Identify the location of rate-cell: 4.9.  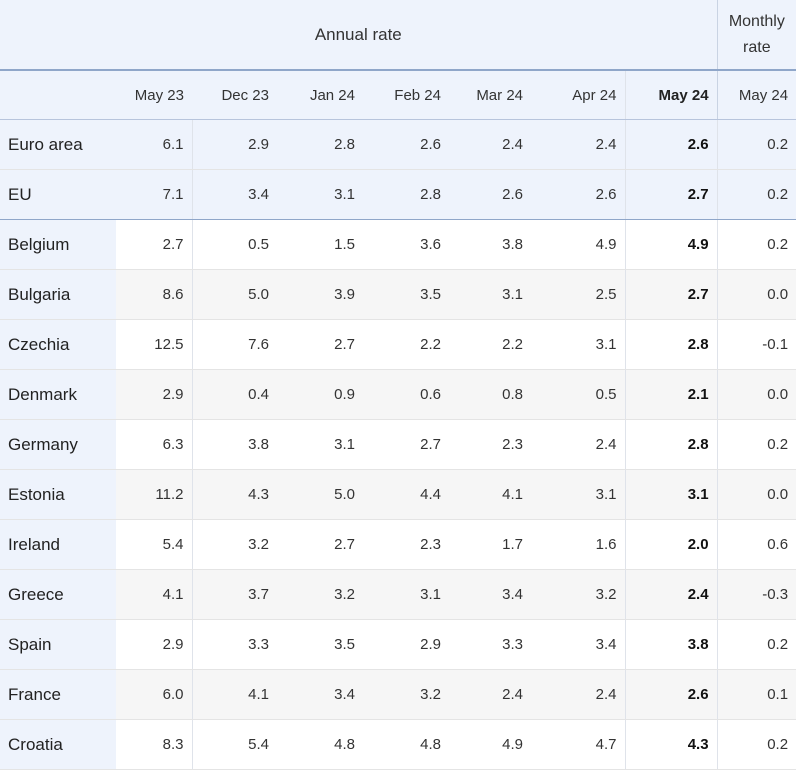
(490, 744).